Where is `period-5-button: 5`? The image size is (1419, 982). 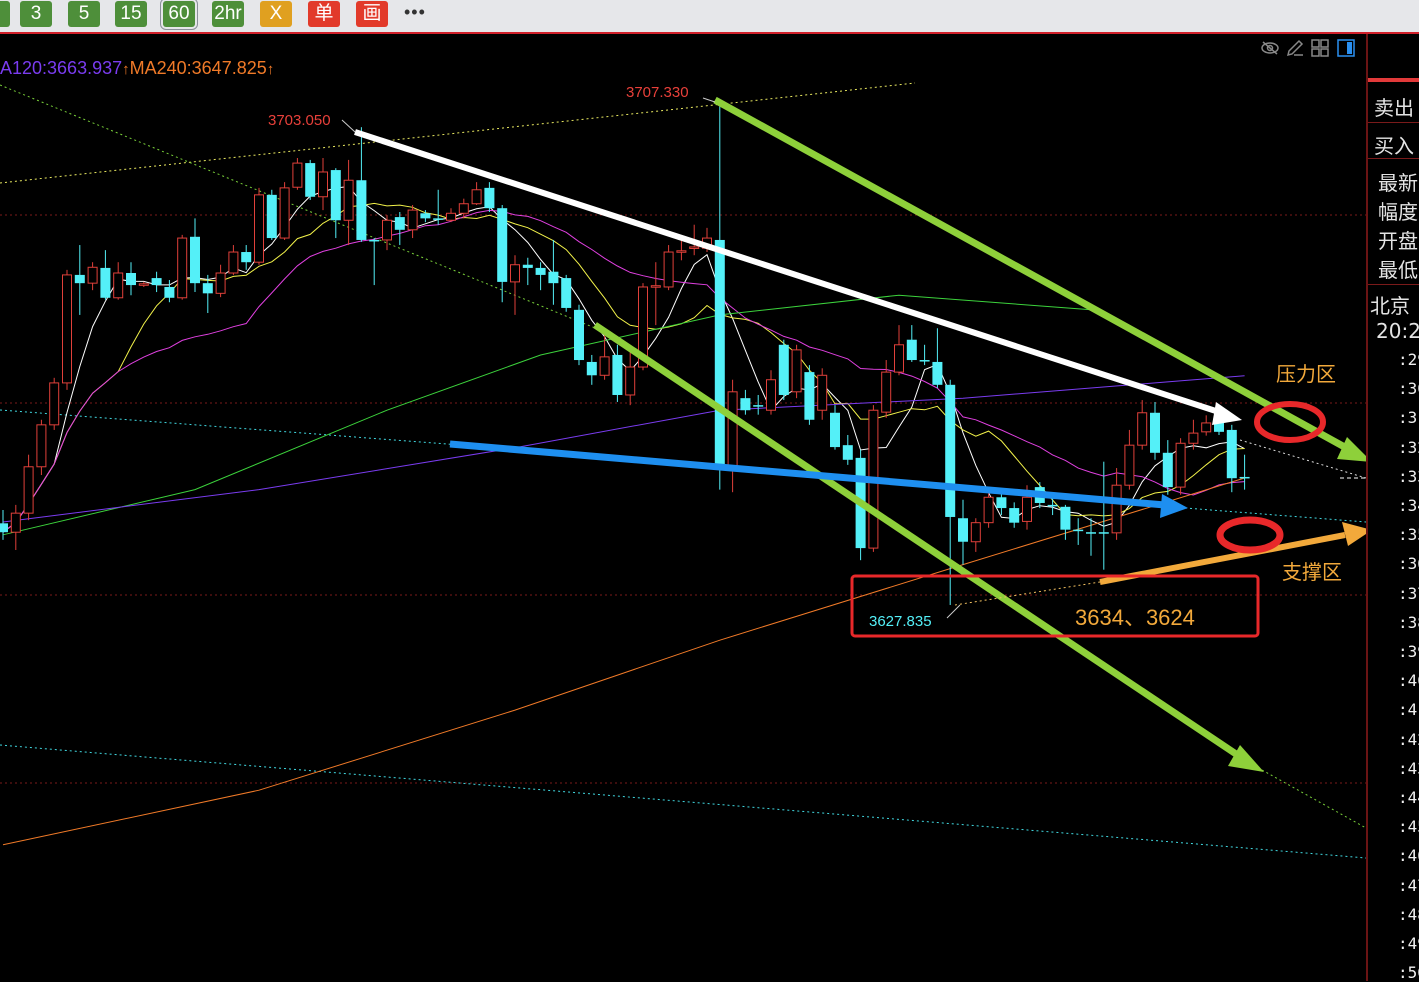
period-5-button: 5 is located at coordinates (84, 14).